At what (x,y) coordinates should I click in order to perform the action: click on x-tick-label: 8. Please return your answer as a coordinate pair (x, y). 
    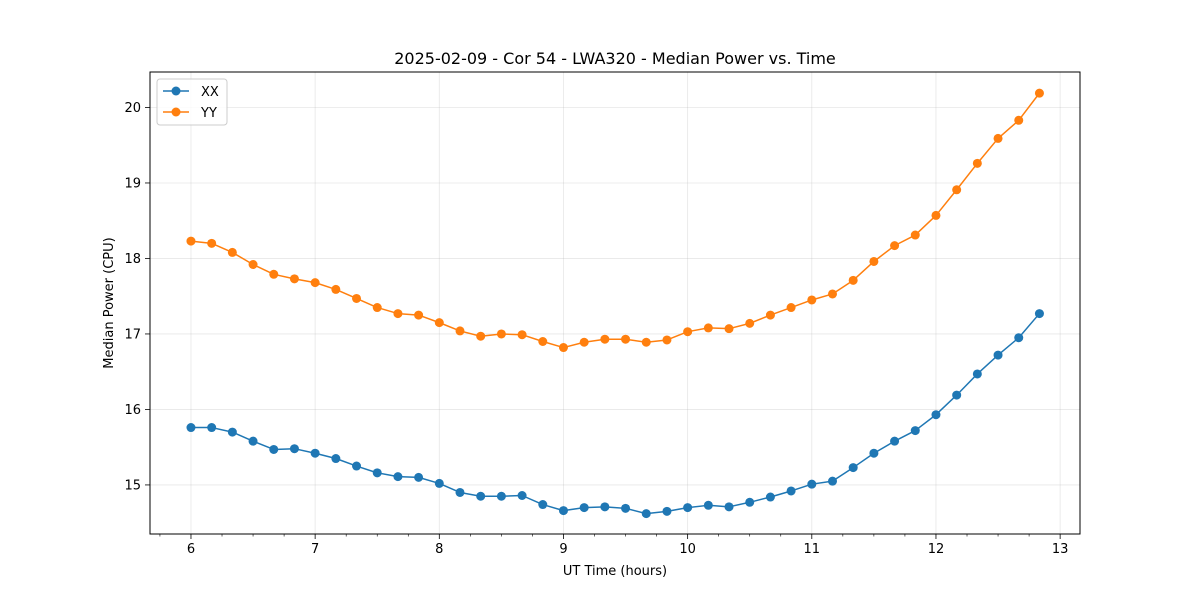
    Looking at the image, I should click on (439, 549).